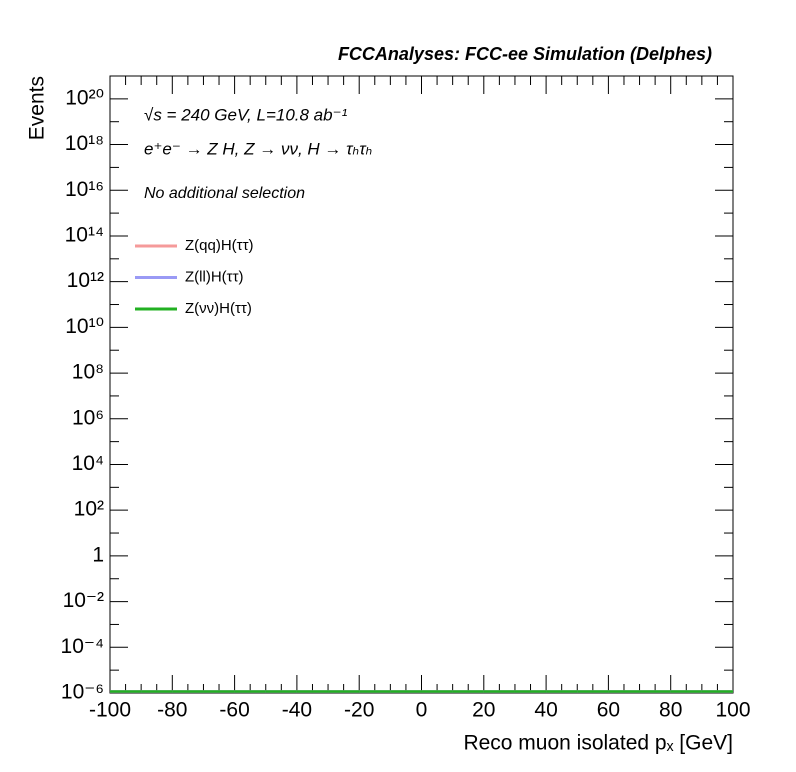 This screenshot has width=796, height=772. Describe the element at coordinates (88, 417) in the screenshot. I see `y-tick-label: 10⁶` at that location.